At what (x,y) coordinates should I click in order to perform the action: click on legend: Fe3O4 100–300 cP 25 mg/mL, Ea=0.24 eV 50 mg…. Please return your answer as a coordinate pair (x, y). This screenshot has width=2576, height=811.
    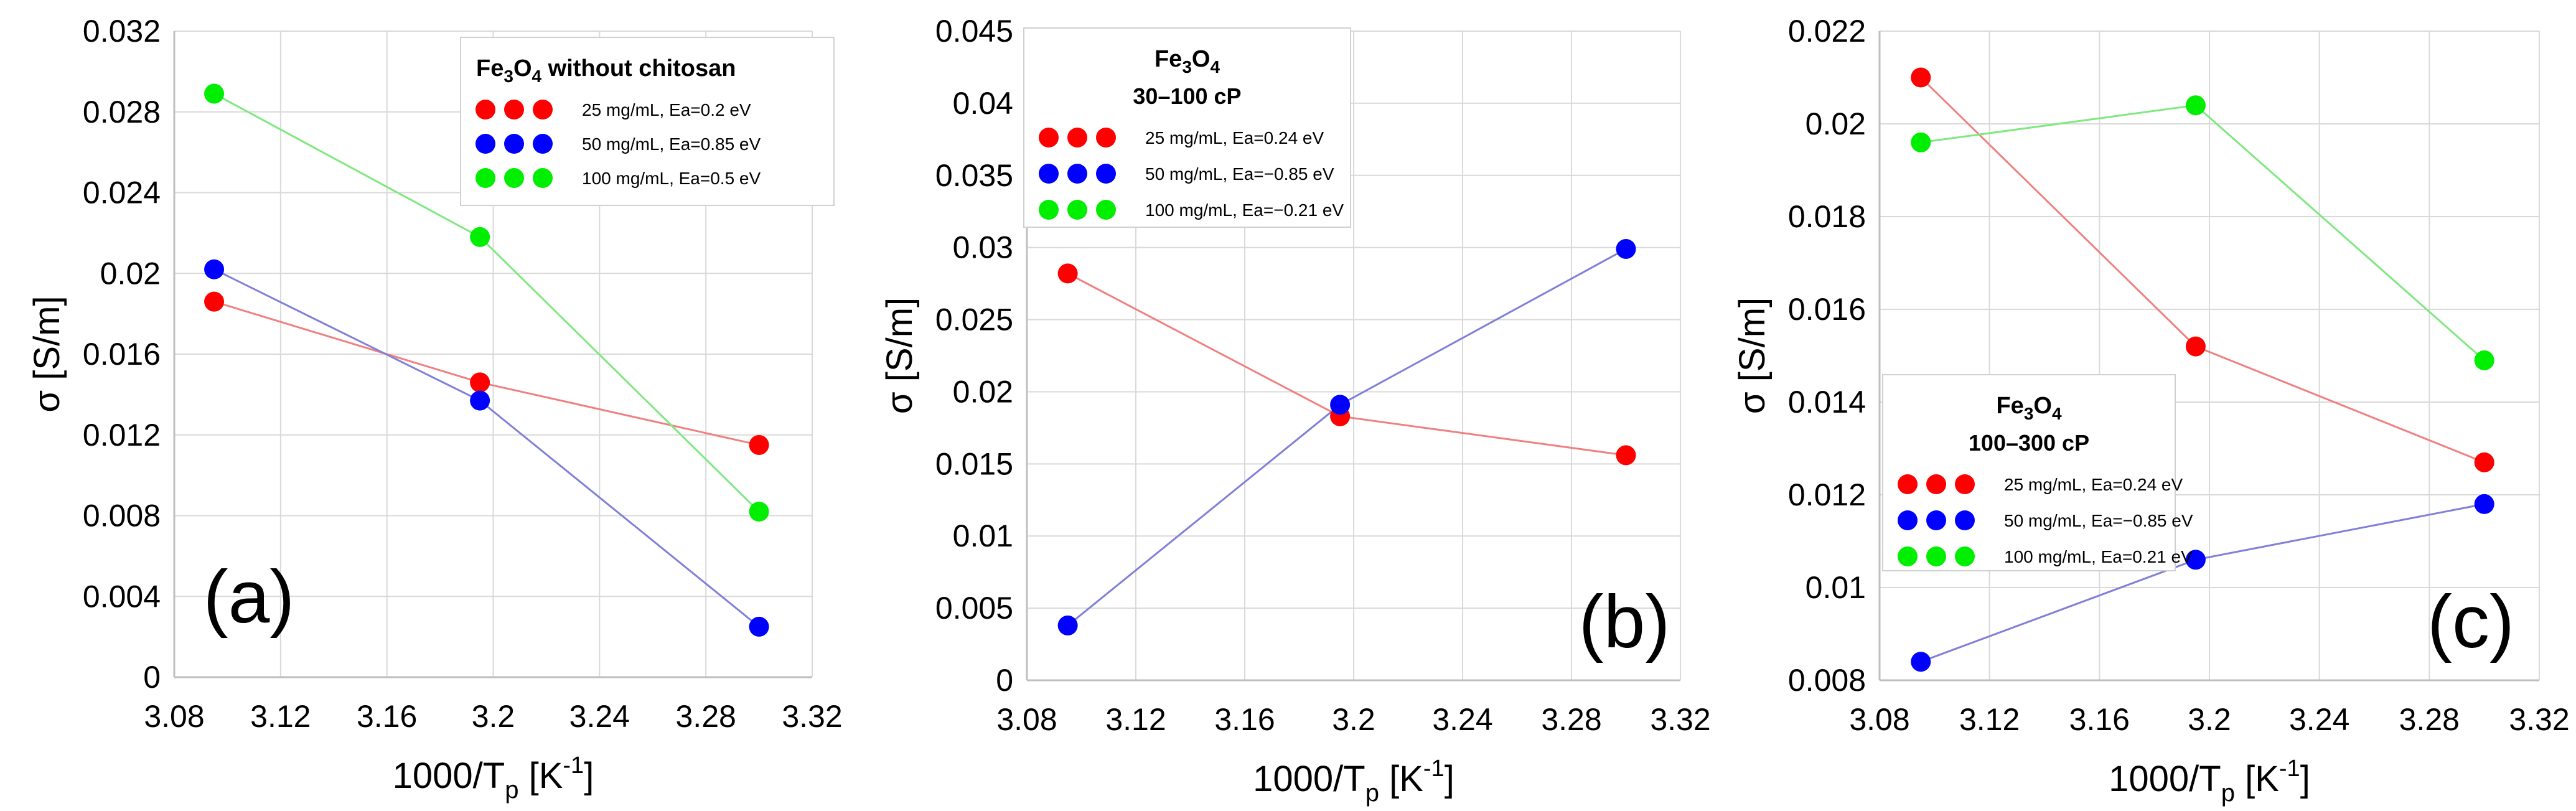
    Looking at the image, I should click on (2037, 472).